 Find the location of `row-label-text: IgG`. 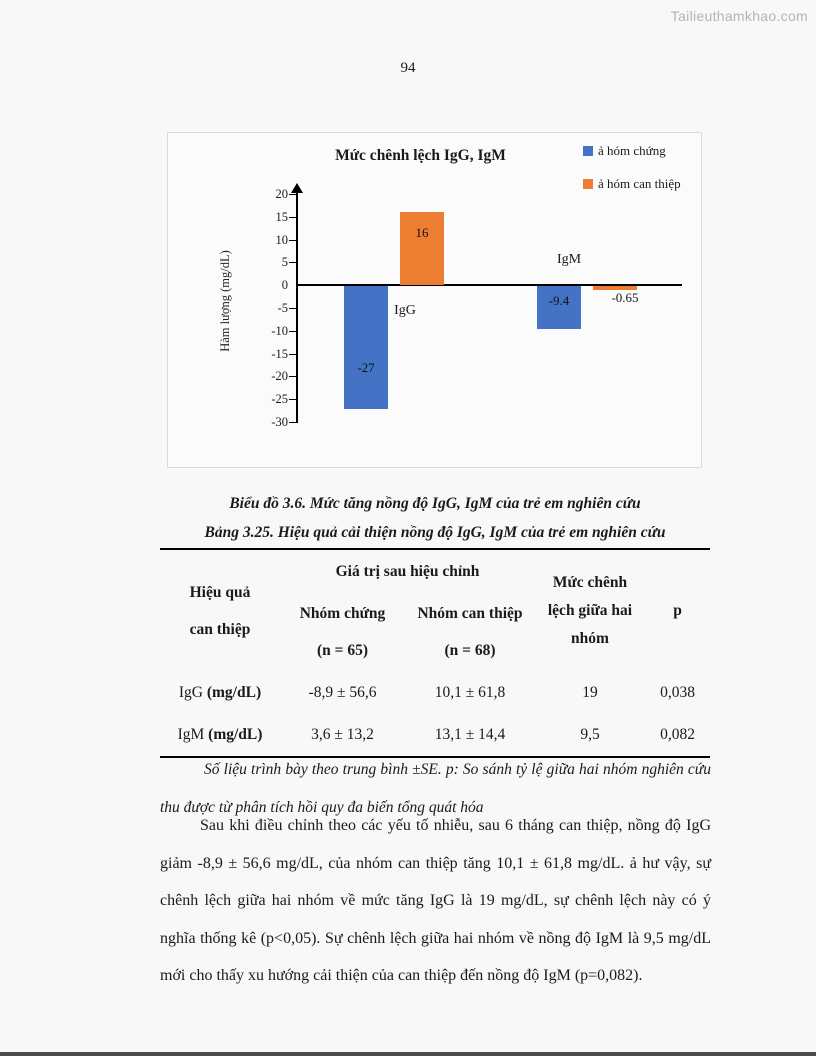

row-label-text: IgG is located at coordinates (192, 692).